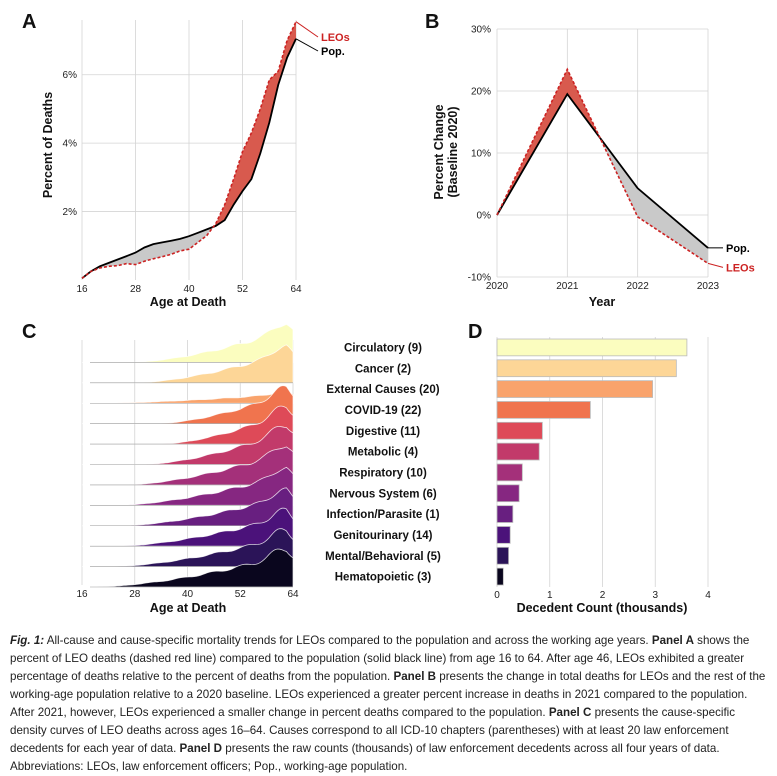 This screenshot has width=777, height=776. I want to click on x-tick-label: 0, so click(497, 595).